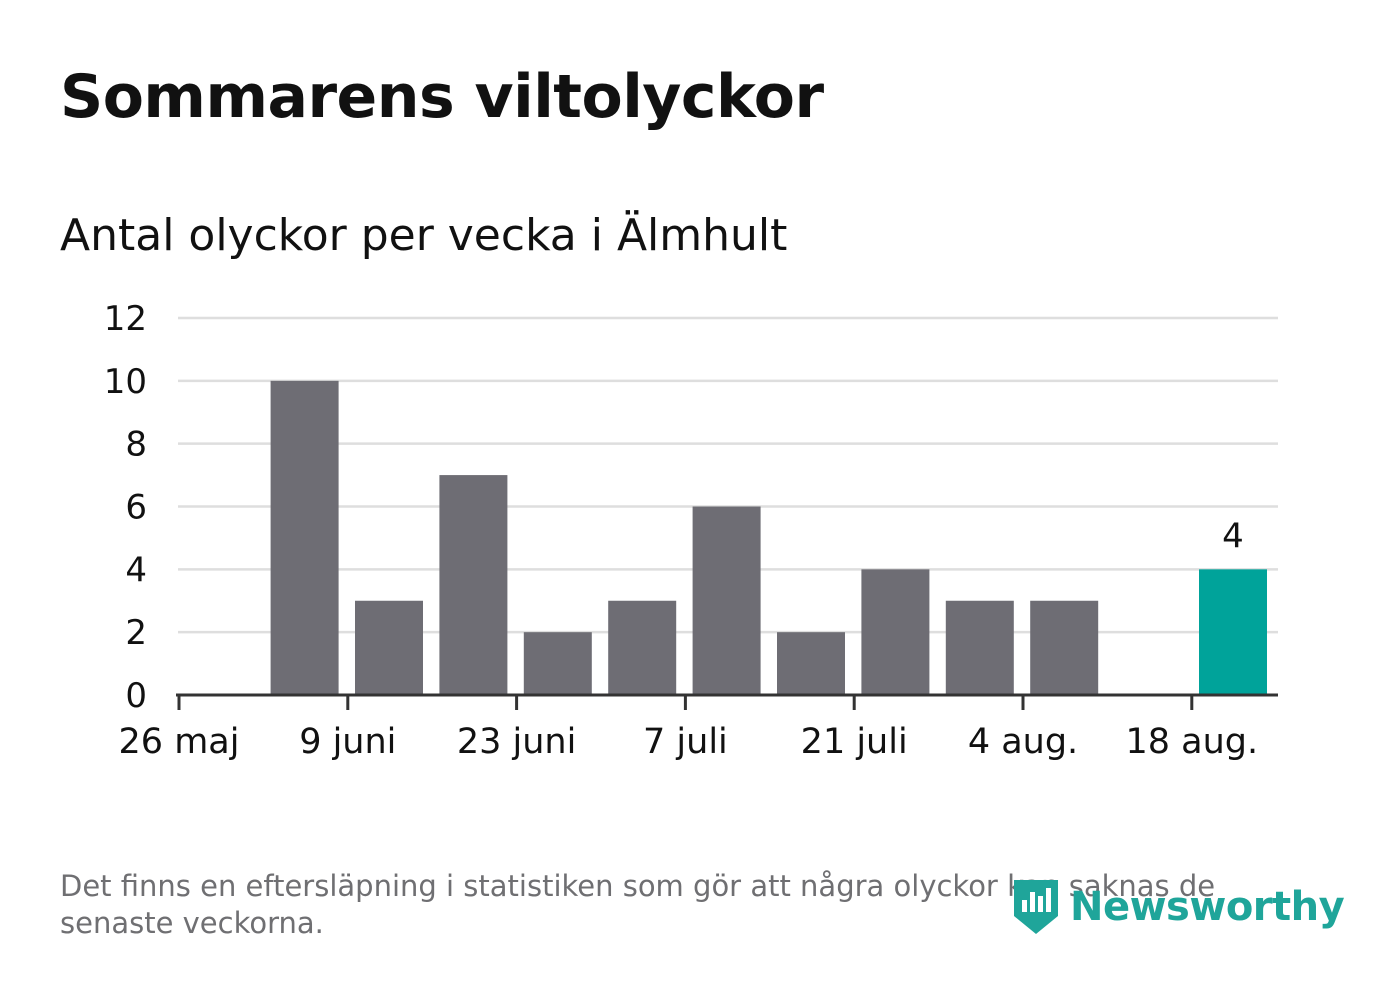  I want to click on x-tick-label: 4 aug., so click(1023, 742).